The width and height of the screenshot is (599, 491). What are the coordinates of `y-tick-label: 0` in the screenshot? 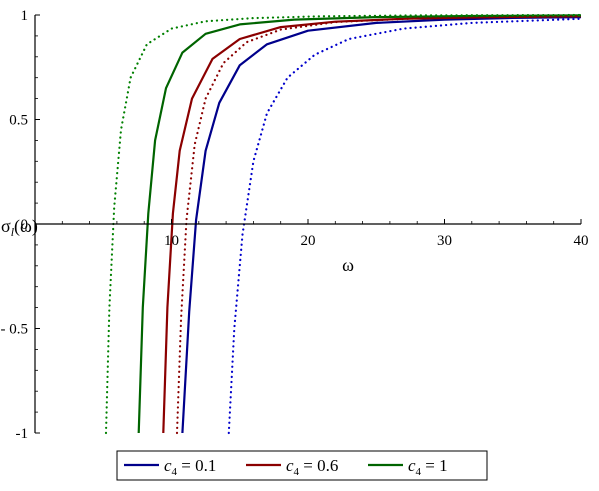 It's located at (25, 225).